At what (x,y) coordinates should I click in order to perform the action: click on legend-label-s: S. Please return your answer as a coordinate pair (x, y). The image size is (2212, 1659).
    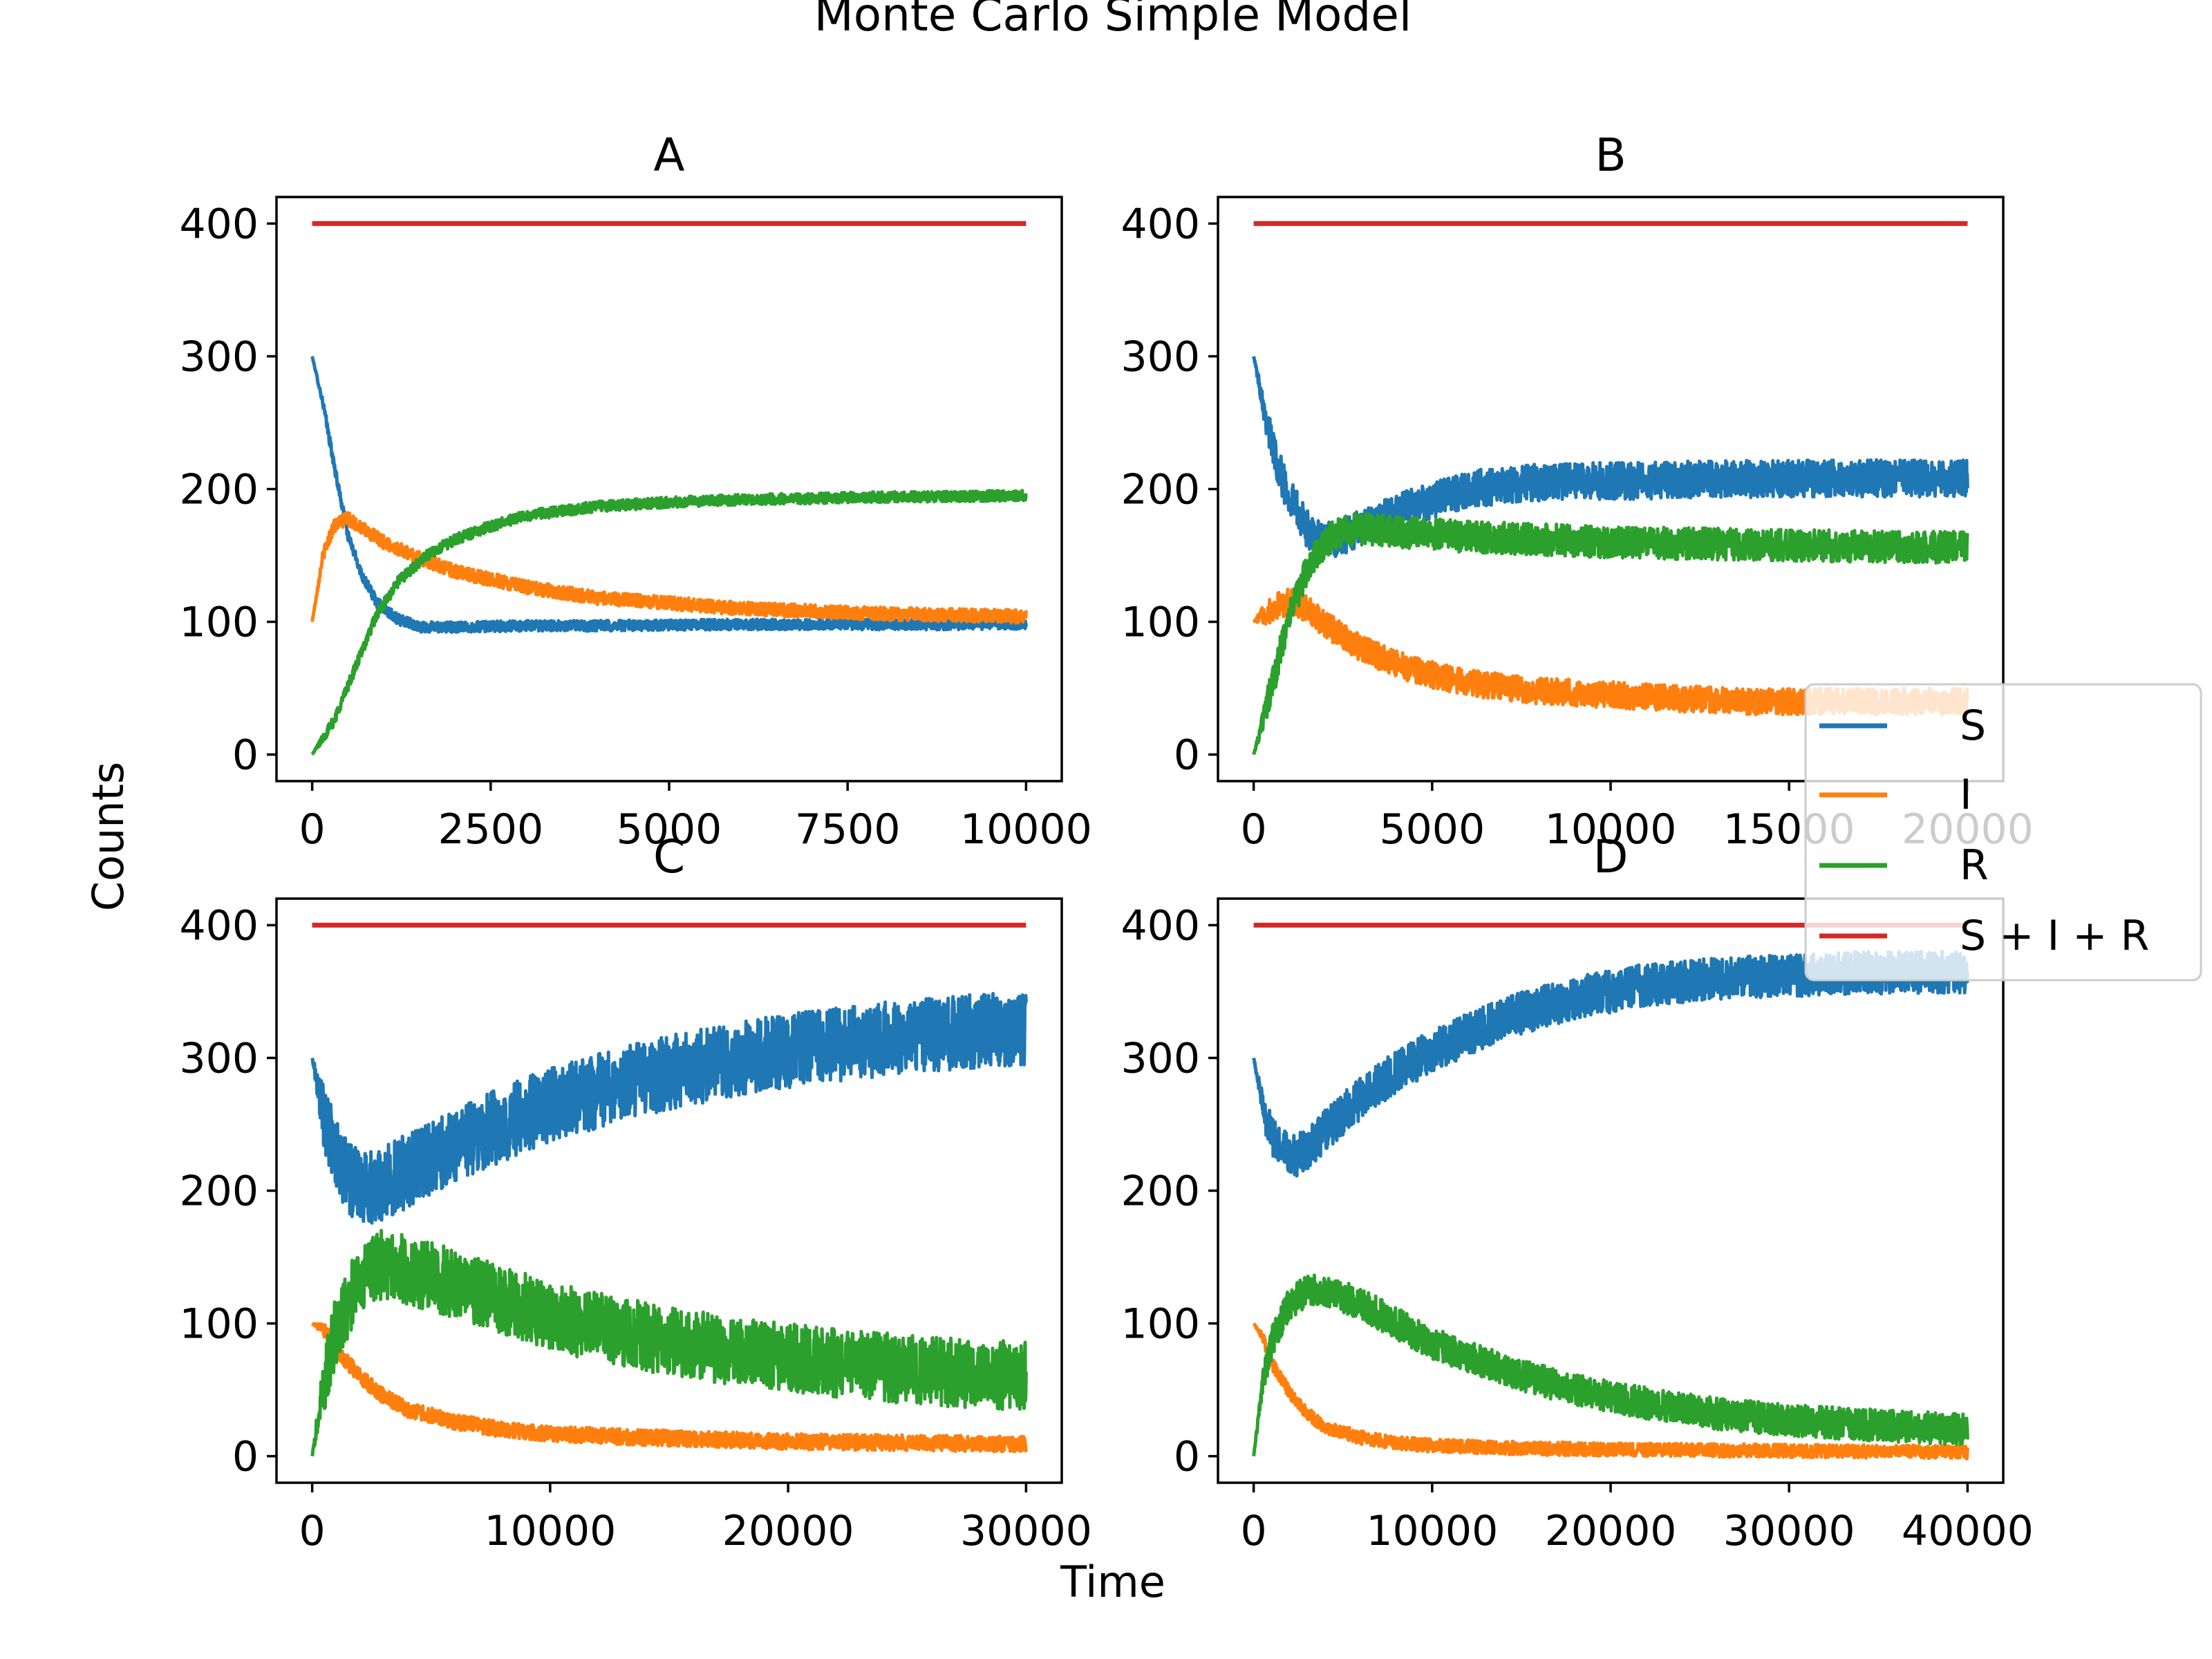
    Looking at the image, I should click on (1973, 726).